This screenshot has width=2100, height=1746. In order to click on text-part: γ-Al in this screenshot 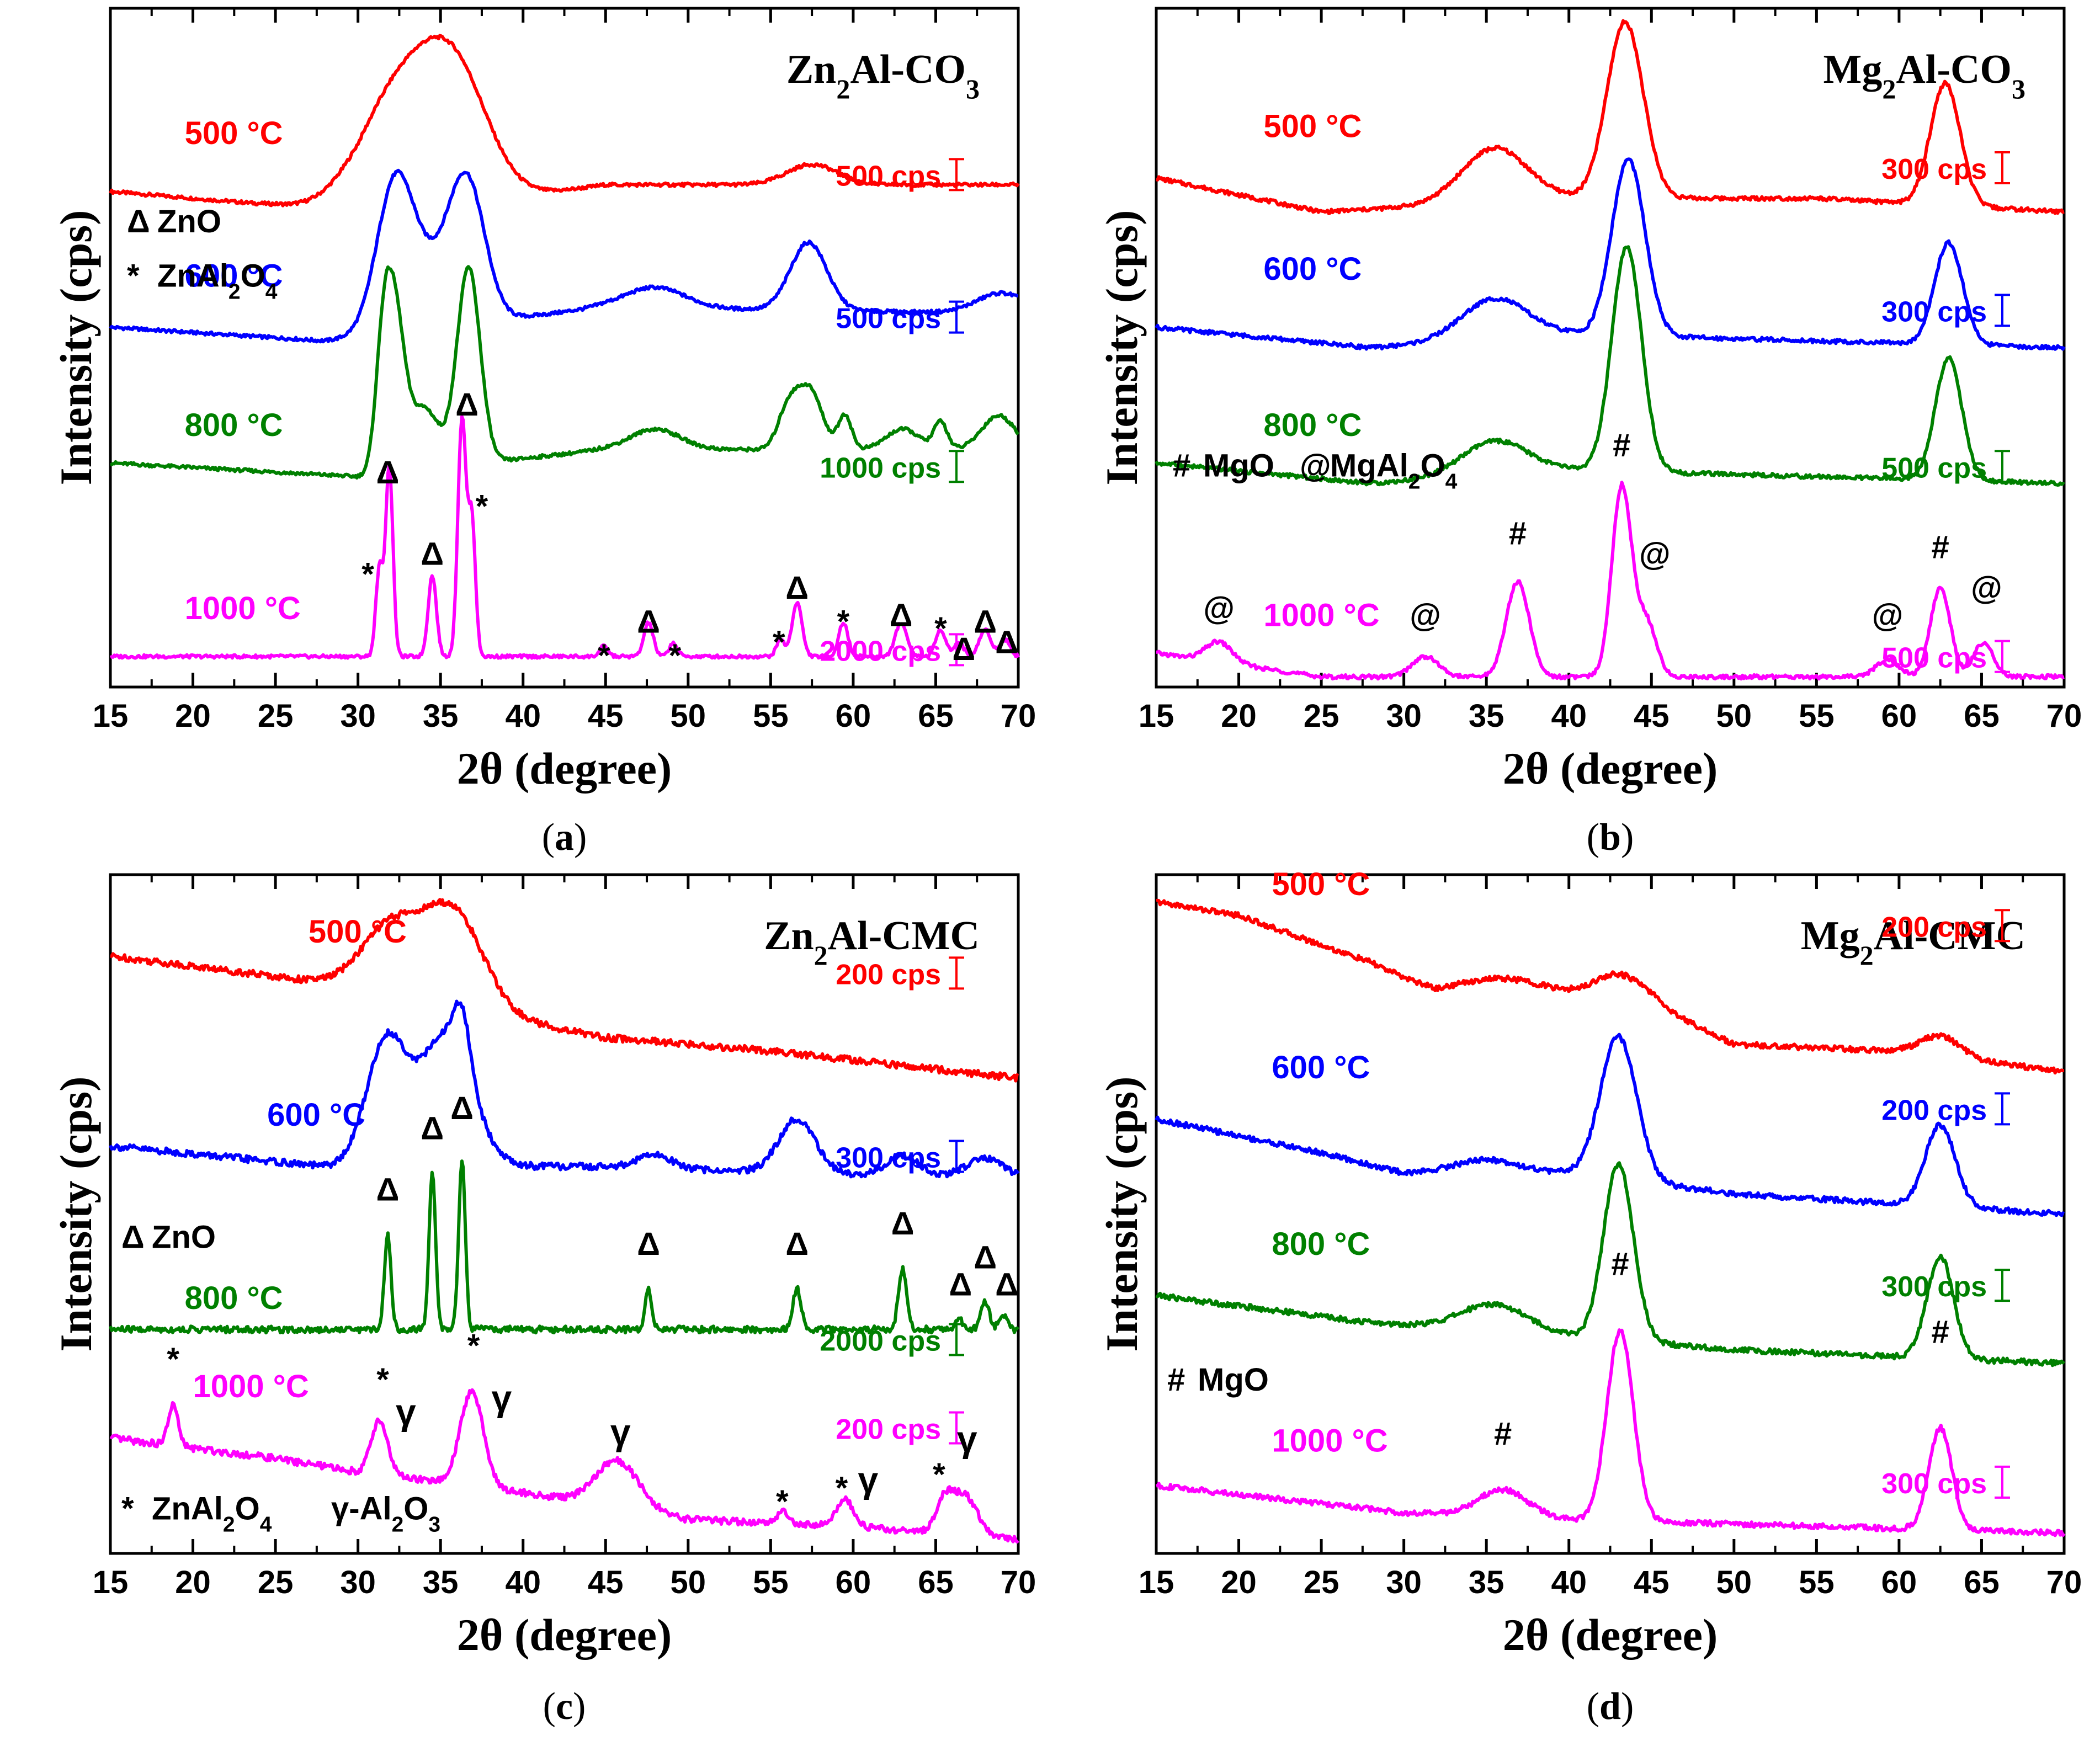, I will do `click(361, 1509)`.